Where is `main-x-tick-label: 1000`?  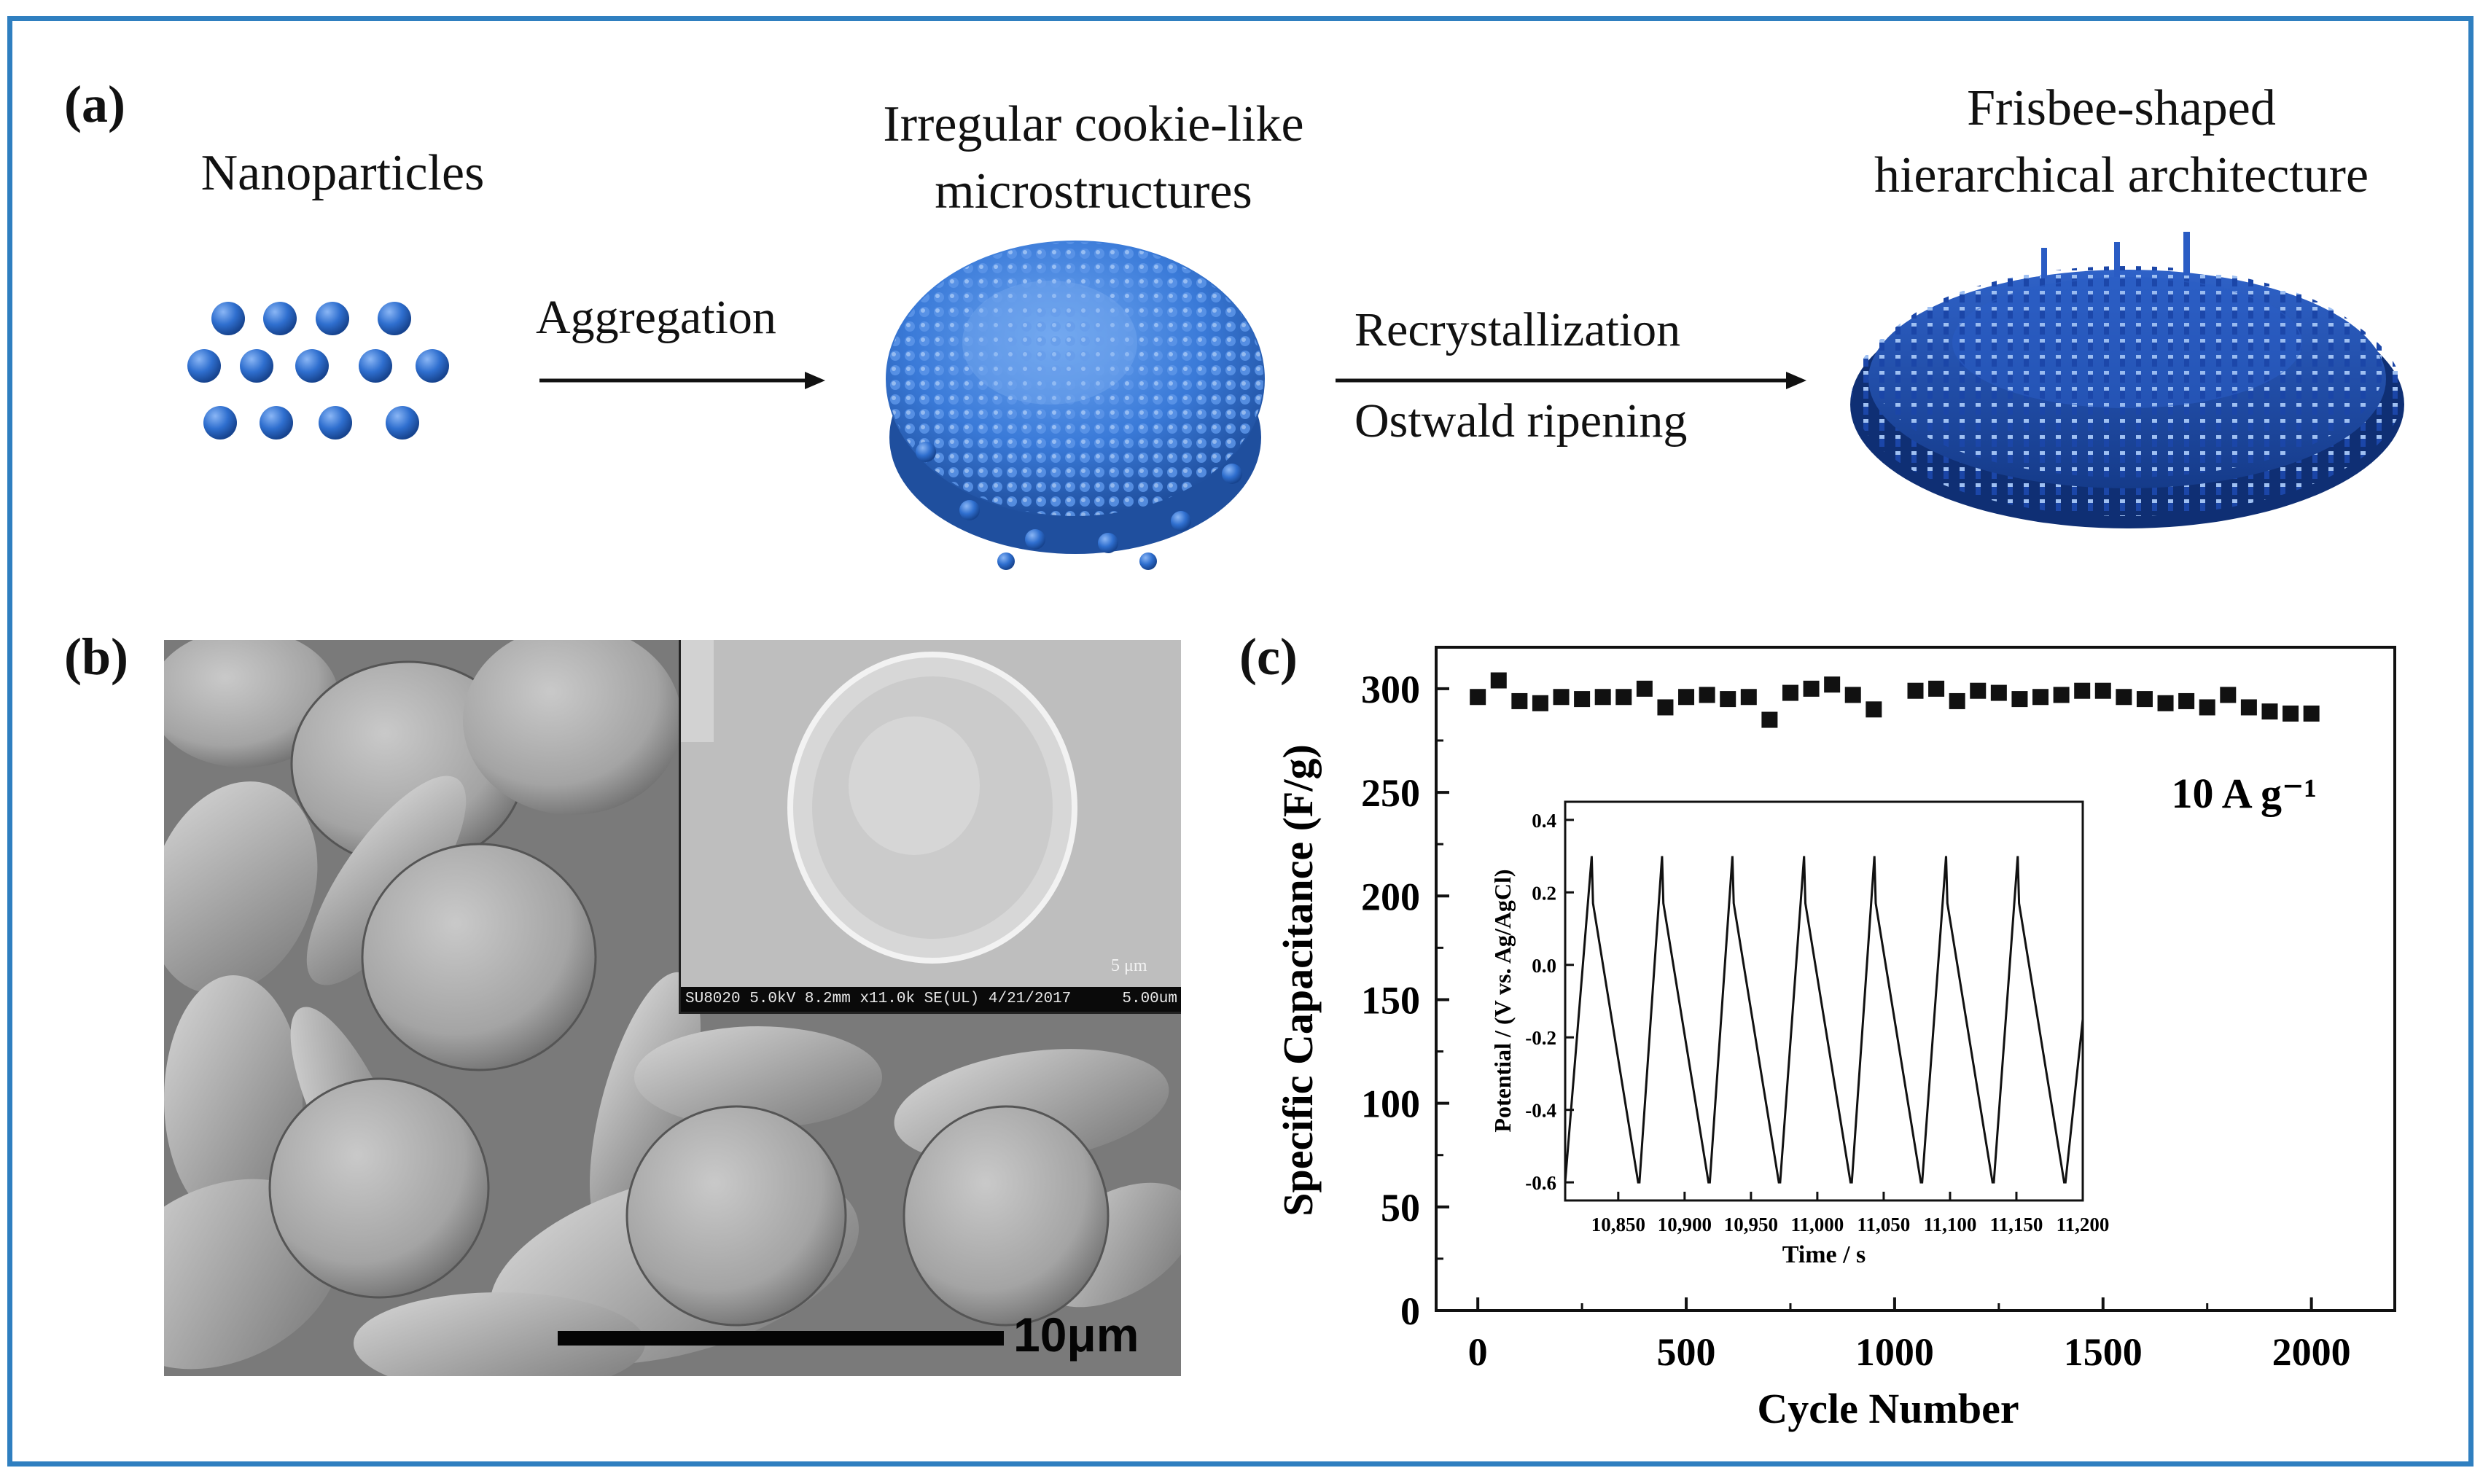 main-x-tick-label: 1000 is located at coordinates (1894, 1352).